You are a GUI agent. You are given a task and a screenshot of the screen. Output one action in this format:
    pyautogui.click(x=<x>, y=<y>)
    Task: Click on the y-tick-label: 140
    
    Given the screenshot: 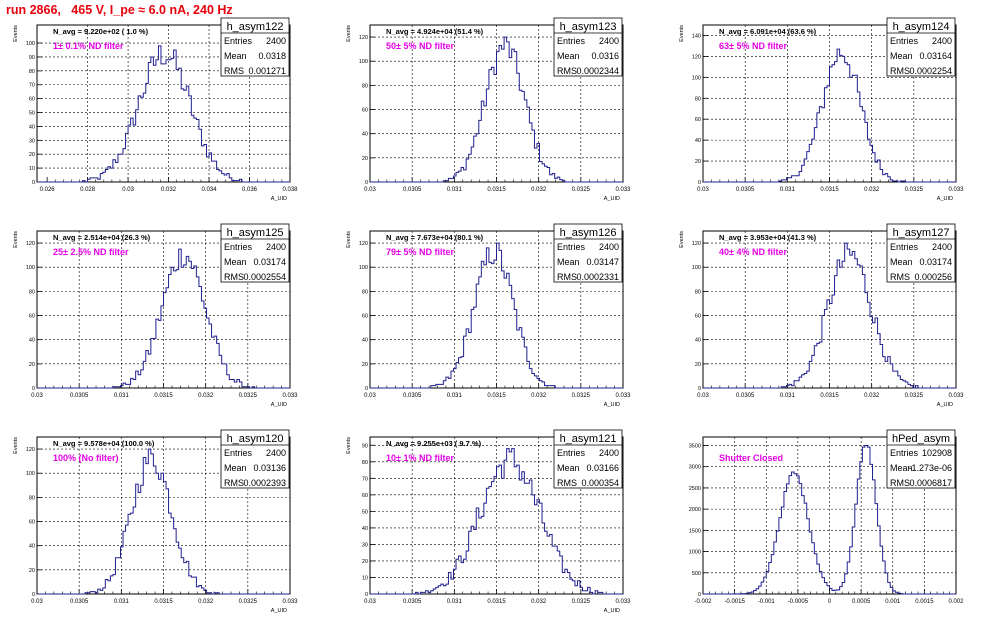 What is the action you would take?
    pyautogui.click(x=696, y=36)
    